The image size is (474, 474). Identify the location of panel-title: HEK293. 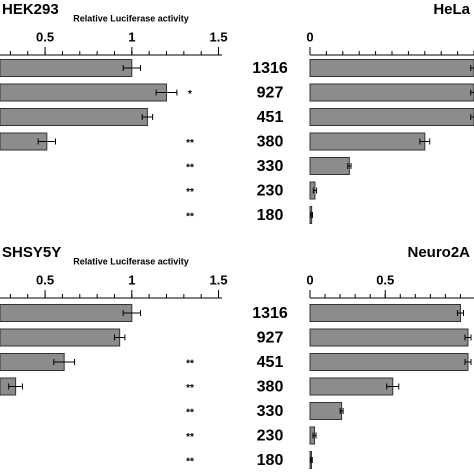
(30, 9).